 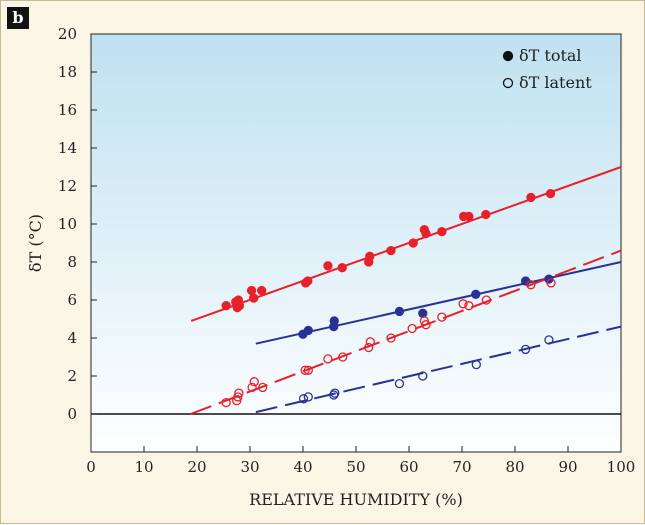 I want to click on legend-marker-latent, so click(x=508, y=83).